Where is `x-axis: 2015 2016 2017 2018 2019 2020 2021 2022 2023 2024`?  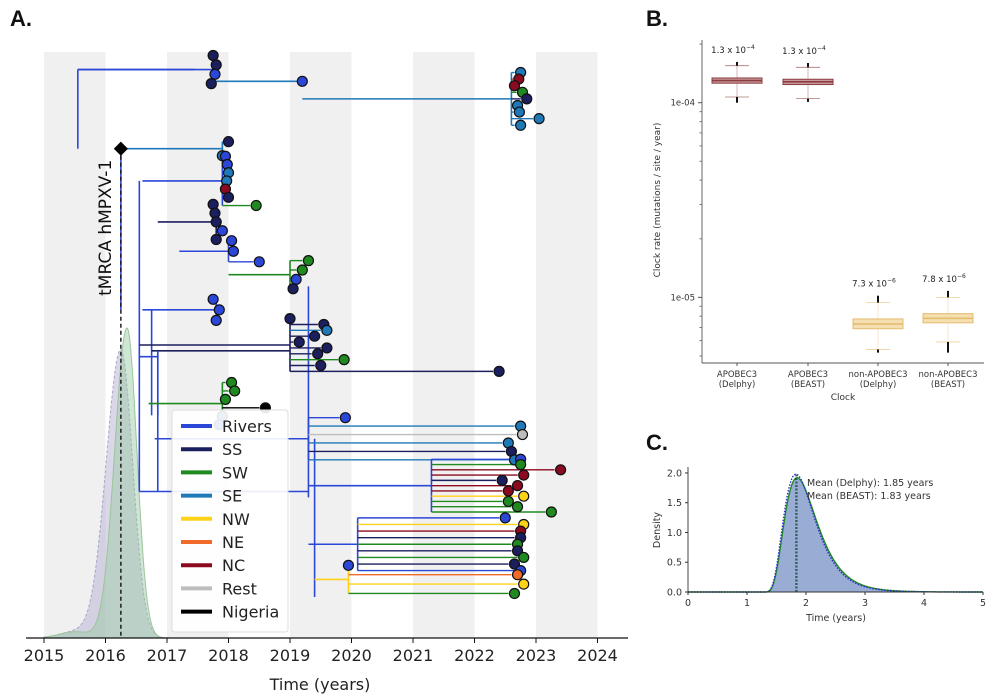 x-axis: 2015 2016 2017 2018 2019 2020 2021 2022 2023 2024 is located at coordinates (326, 651).